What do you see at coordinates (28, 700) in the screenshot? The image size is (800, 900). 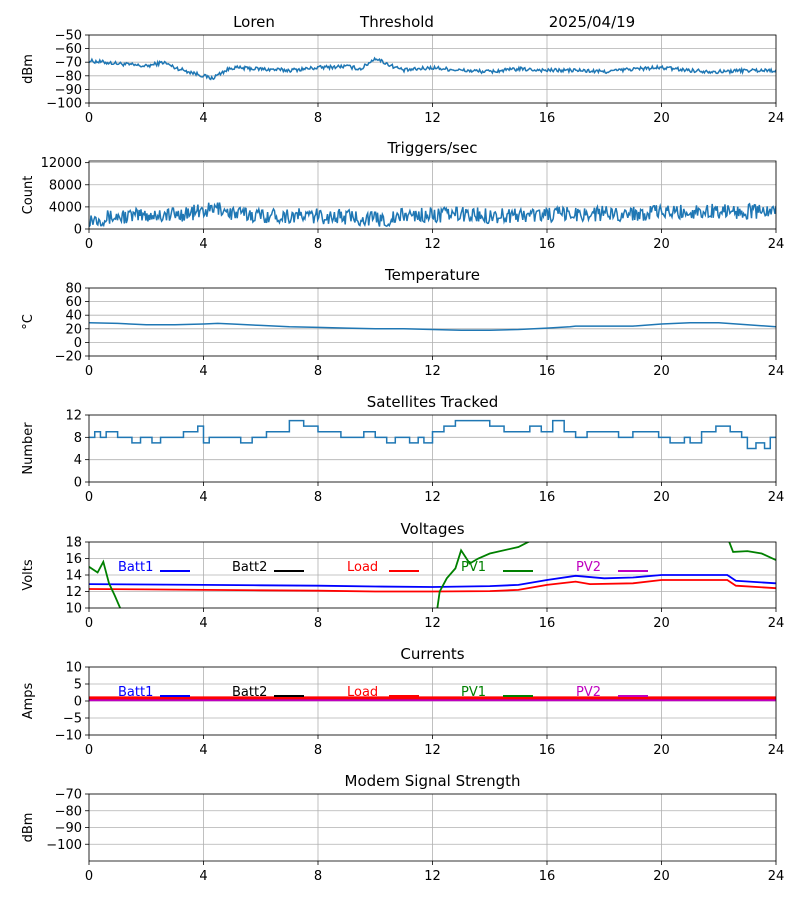 I see `currents-ylabel: Amps` at bounding box center [28, 700].